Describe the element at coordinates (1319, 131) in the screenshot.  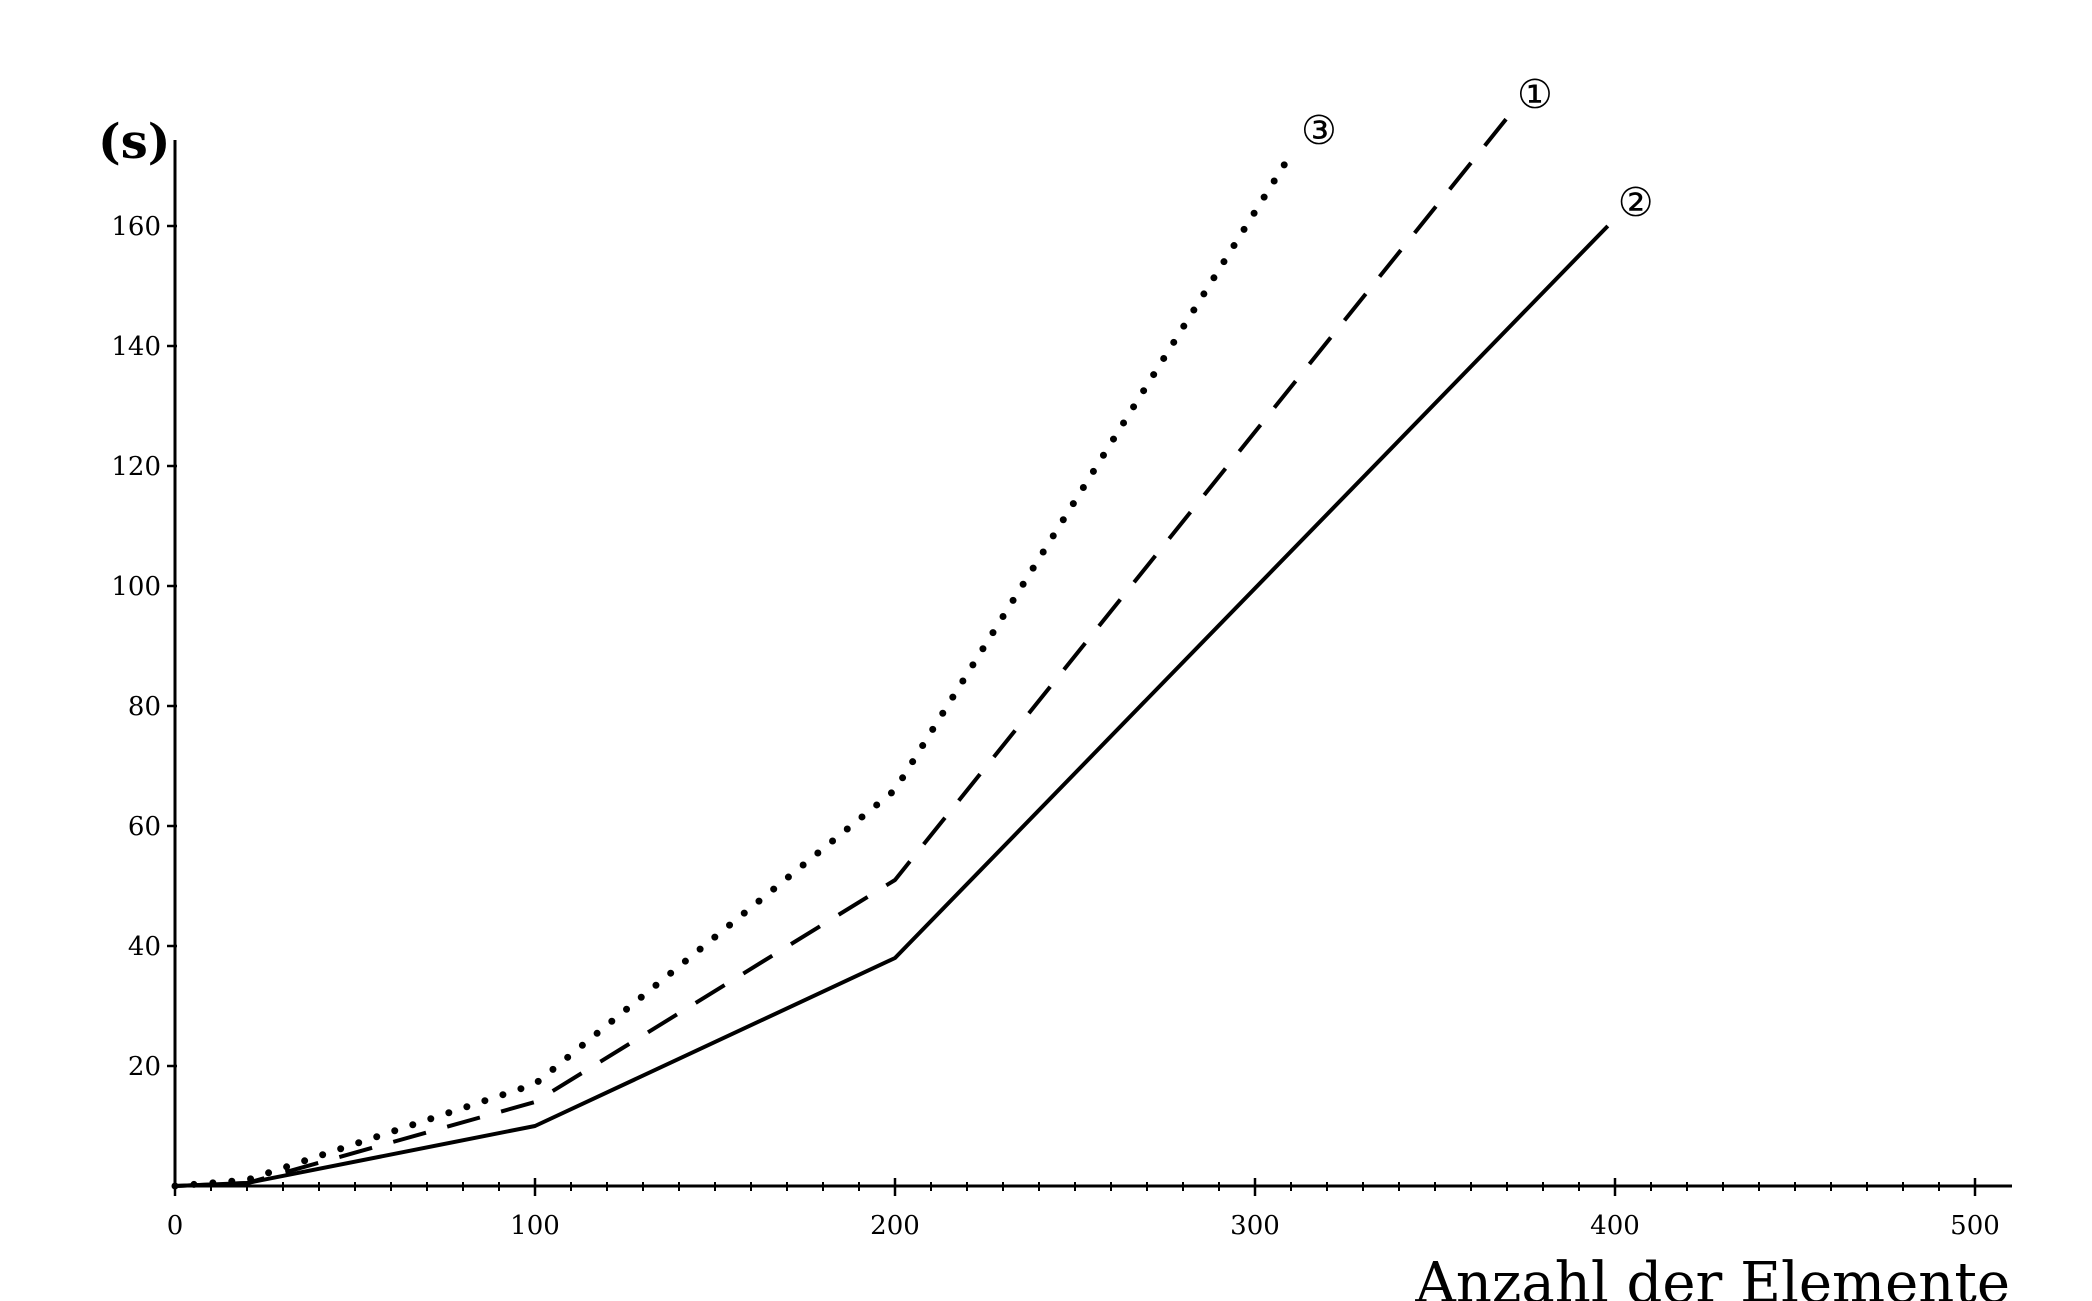
I see `series-label-3: ③` at that location.